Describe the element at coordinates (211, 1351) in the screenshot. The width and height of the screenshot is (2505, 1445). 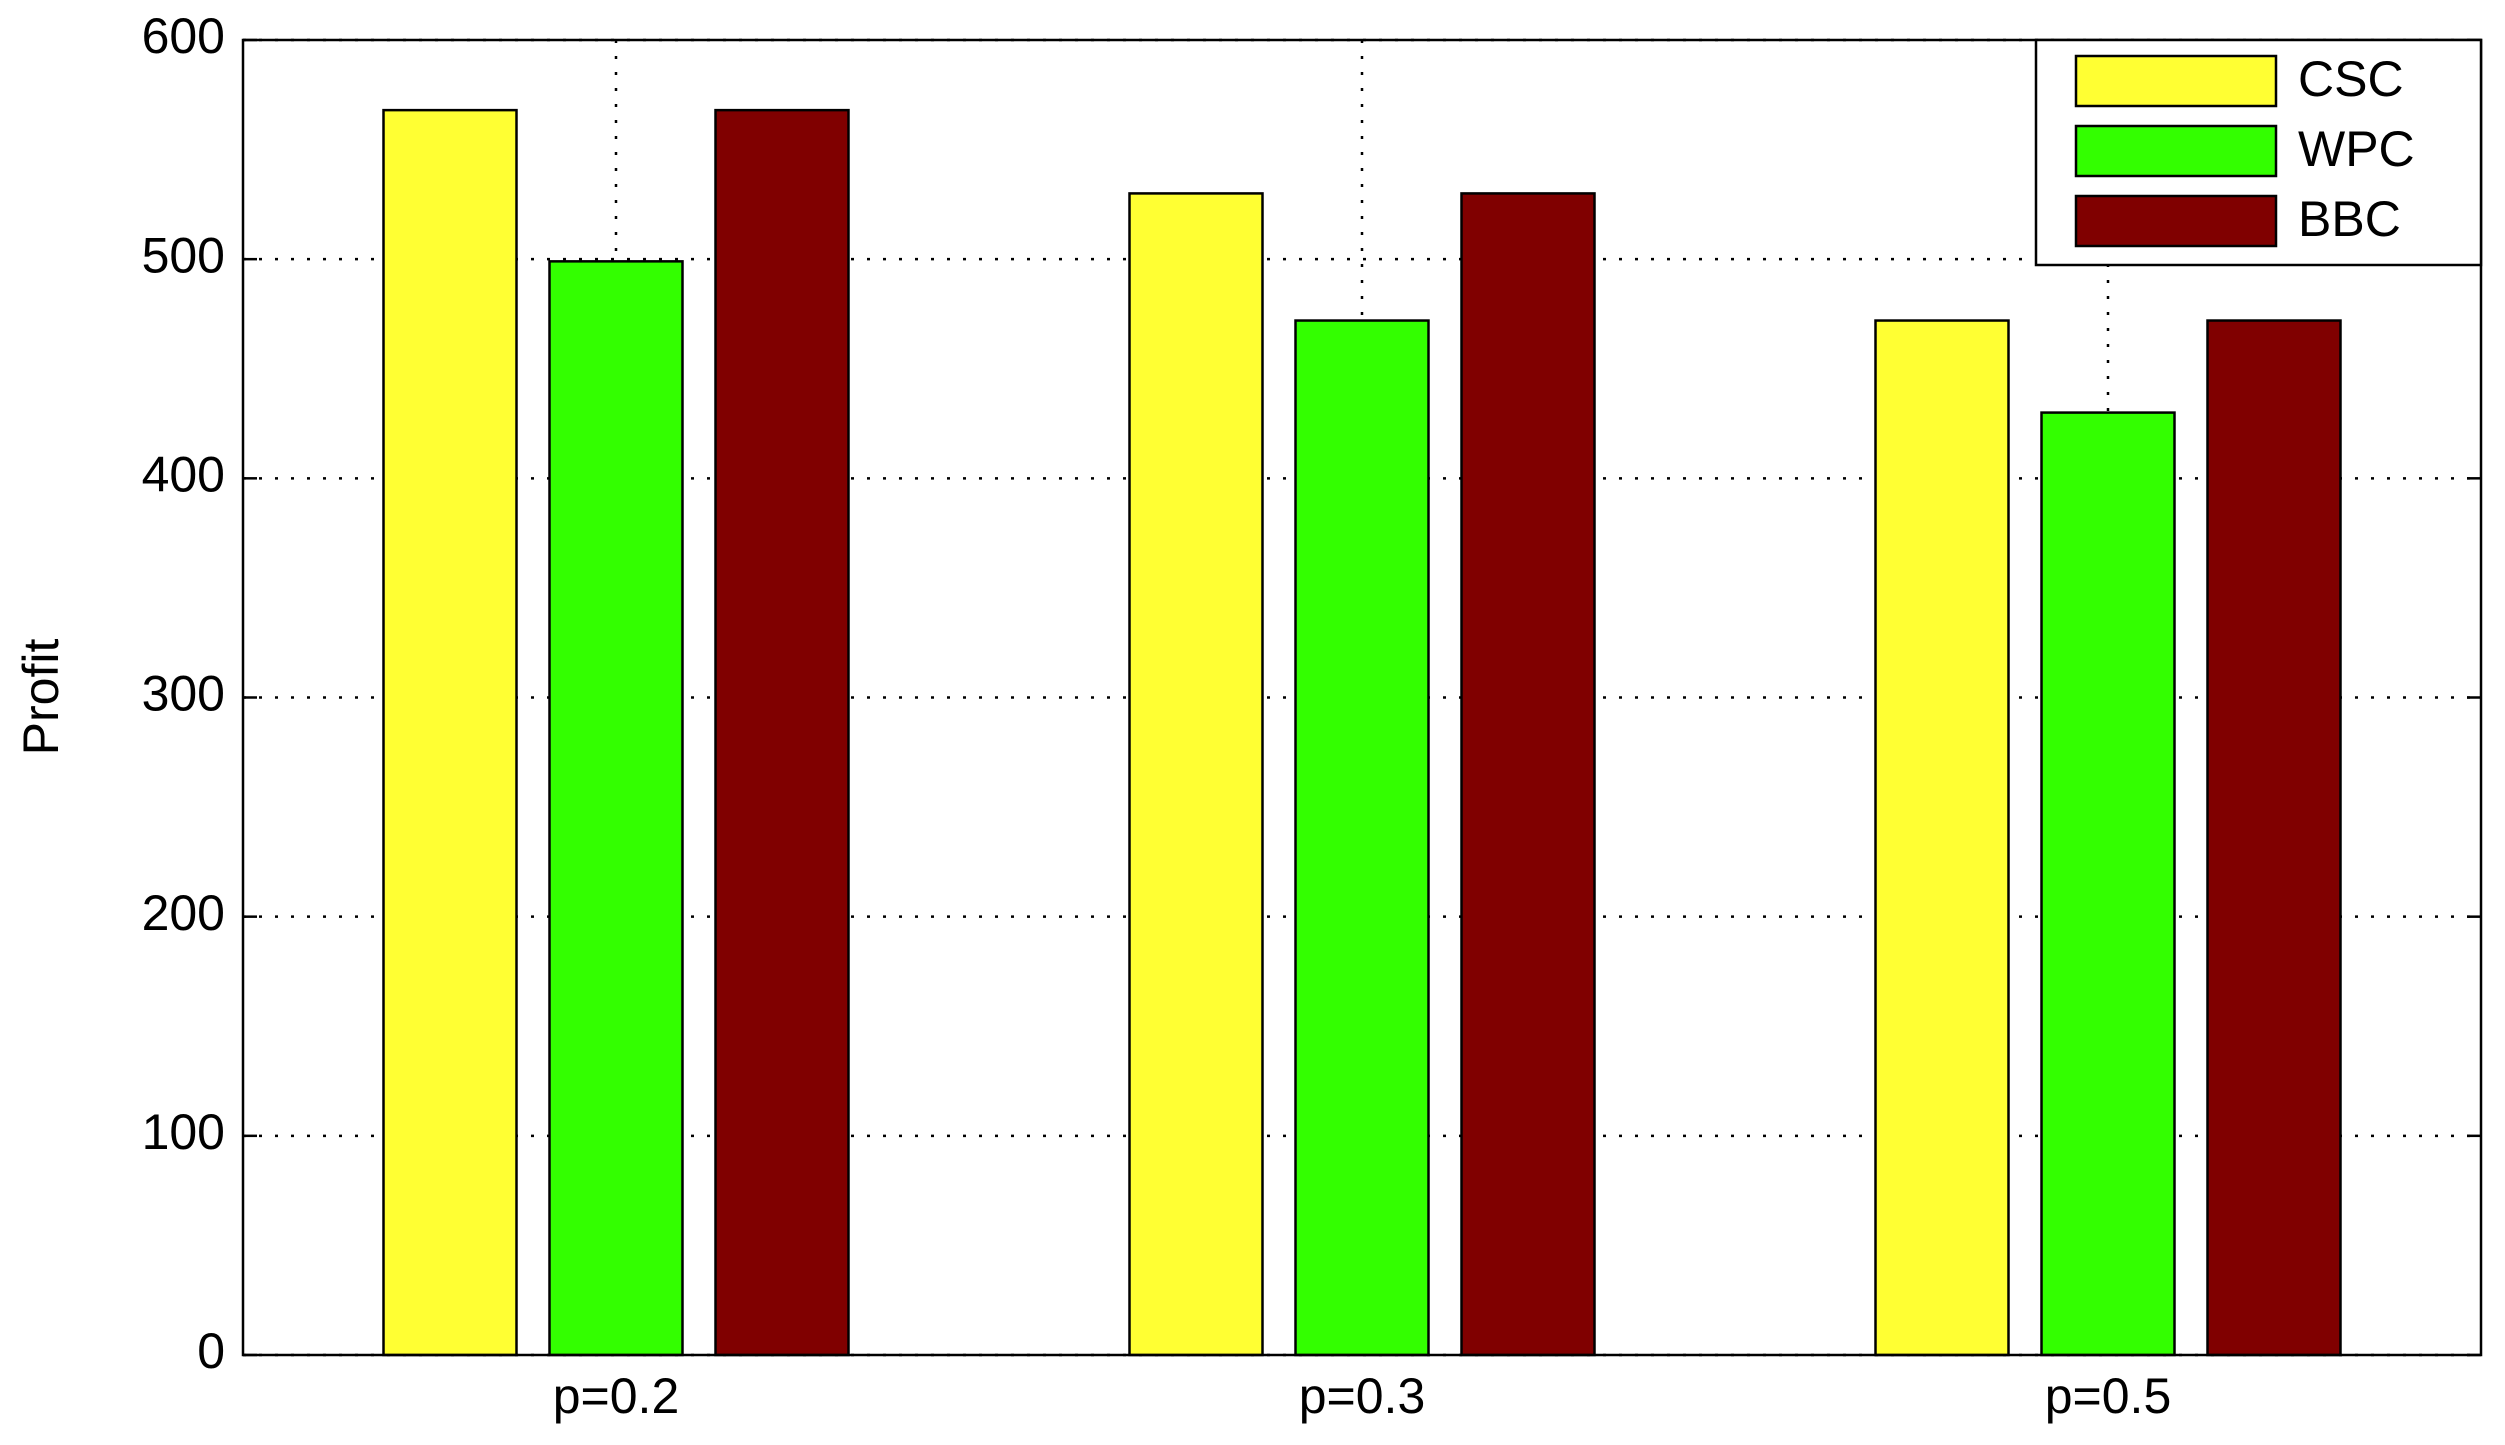
I see `y-tick-label: 0` at that location.